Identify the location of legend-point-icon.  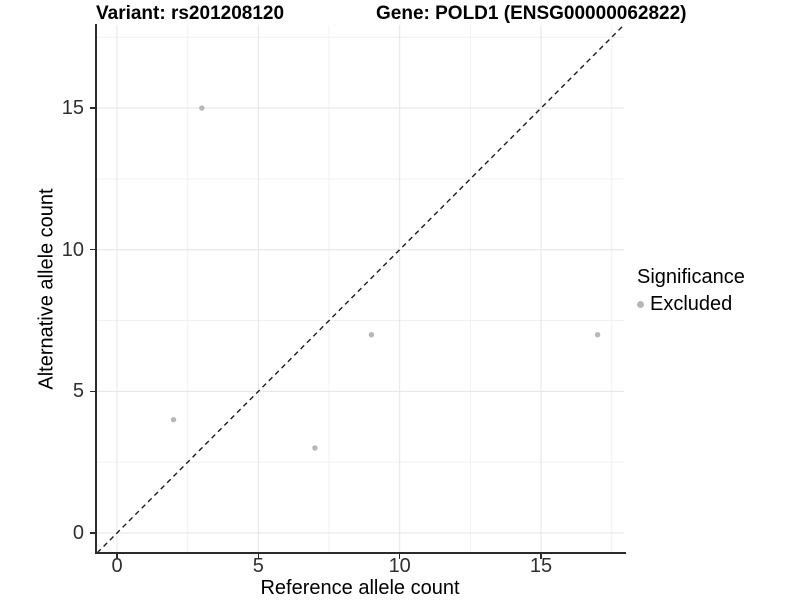
(640, 304).